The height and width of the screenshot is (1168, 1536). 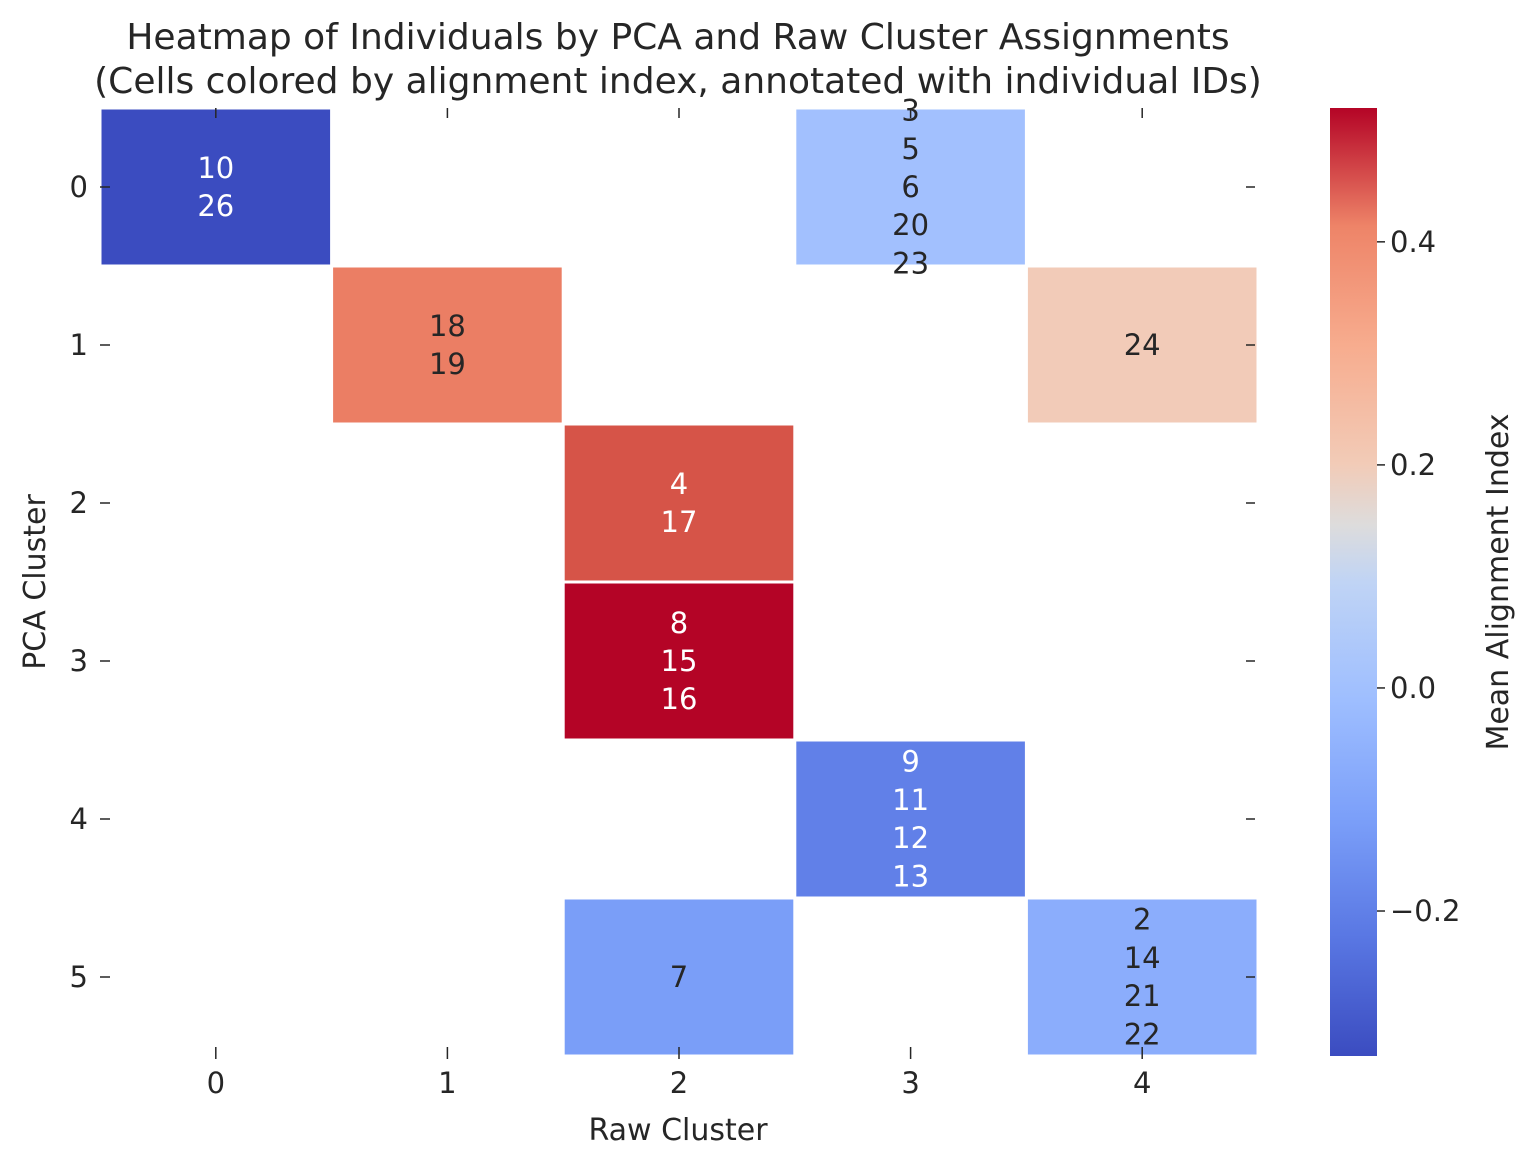 I want to click on cell-id-label: 4, so click(x=679, y=484).